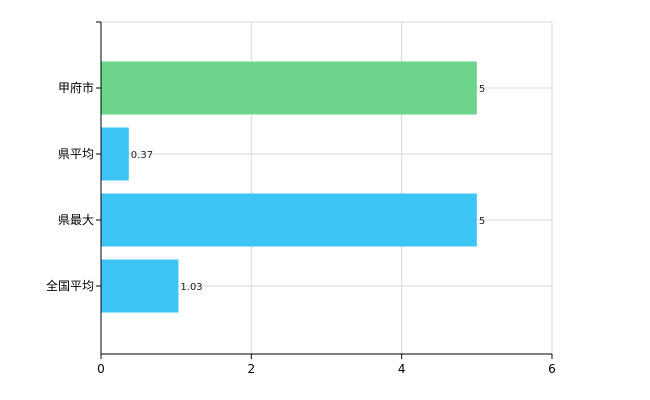 This screenshot has width=650, height=400. I want to click on category-label: 県平均, so click(76, 154).